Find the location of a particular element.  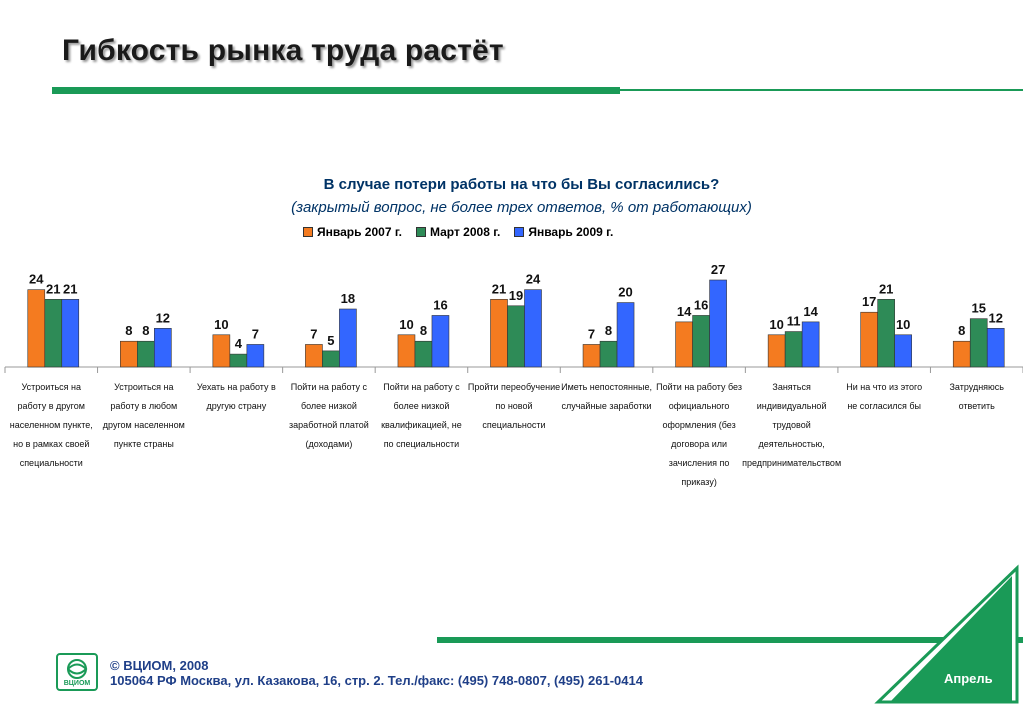

title-underline-thick is located at coordinates (336, 90).